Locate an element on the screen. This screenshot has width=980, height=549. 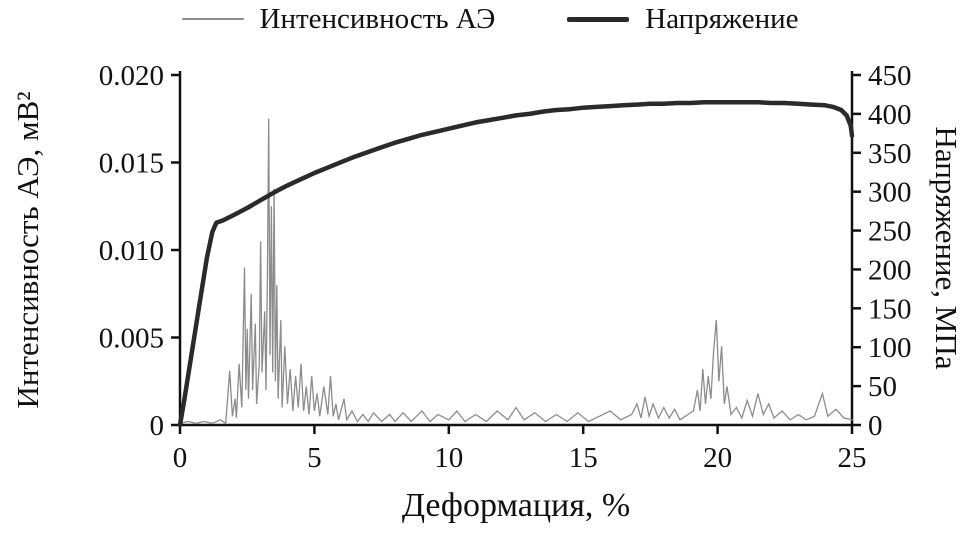
y-right-tick-label: 0 is located at coordinates (875, 426).